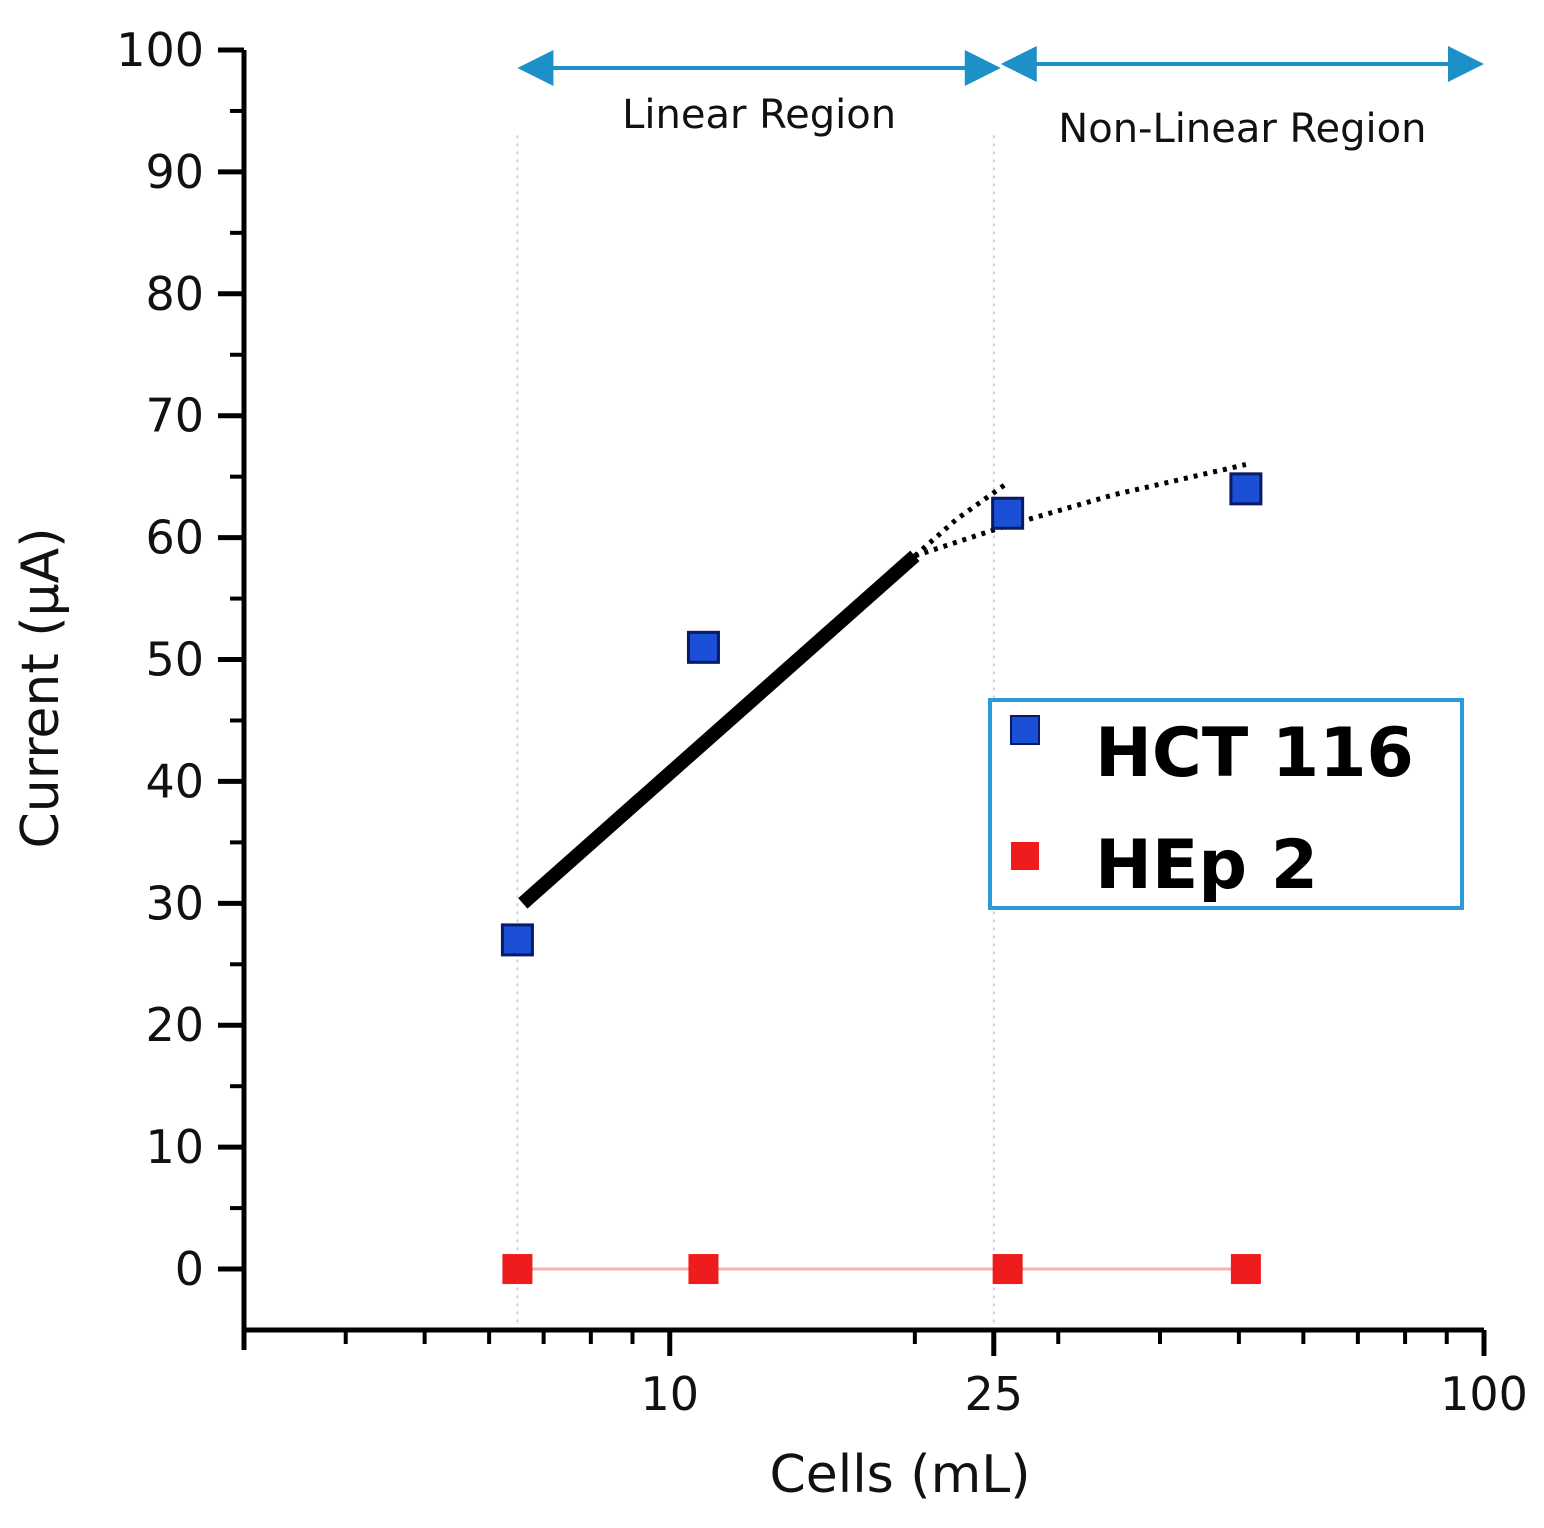 The width and height of the screenshot is (1544, 1528). I want to click on legend: HCT 116 HEp 2, so click(1226, 804).